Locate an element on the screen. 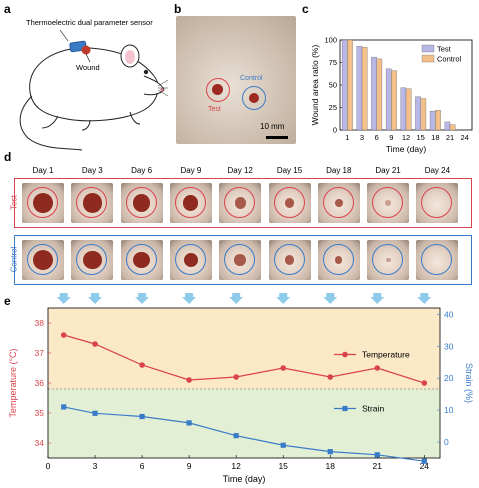  legend-label: Test is located at coordinates (444, 49).